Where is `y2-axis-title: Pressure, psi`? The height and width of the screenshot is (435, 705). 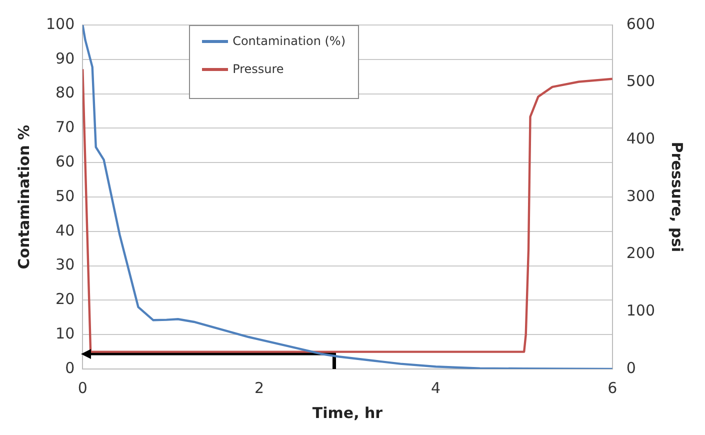 y2-axis-title: Pressure, psi is located at coordinates (677, 197).